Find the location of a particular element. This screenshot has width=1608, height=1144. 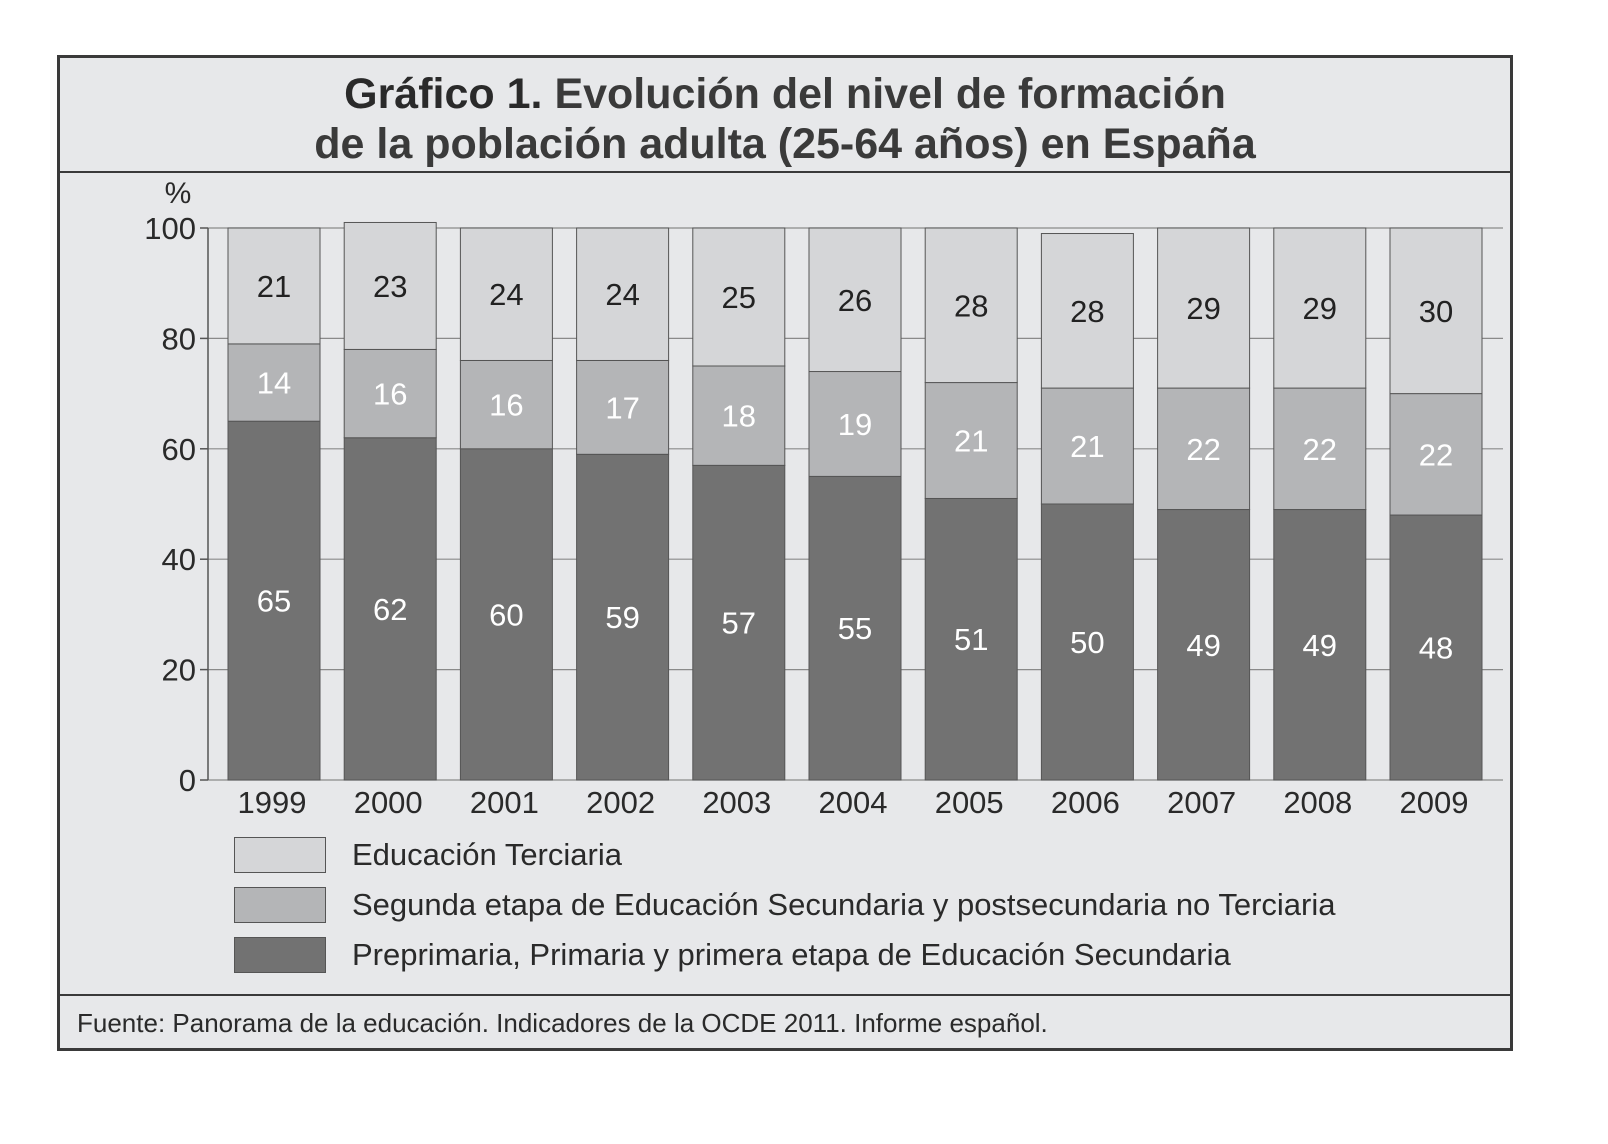

data-label-s0-2004: 55 is located at coordinates (855, 628).